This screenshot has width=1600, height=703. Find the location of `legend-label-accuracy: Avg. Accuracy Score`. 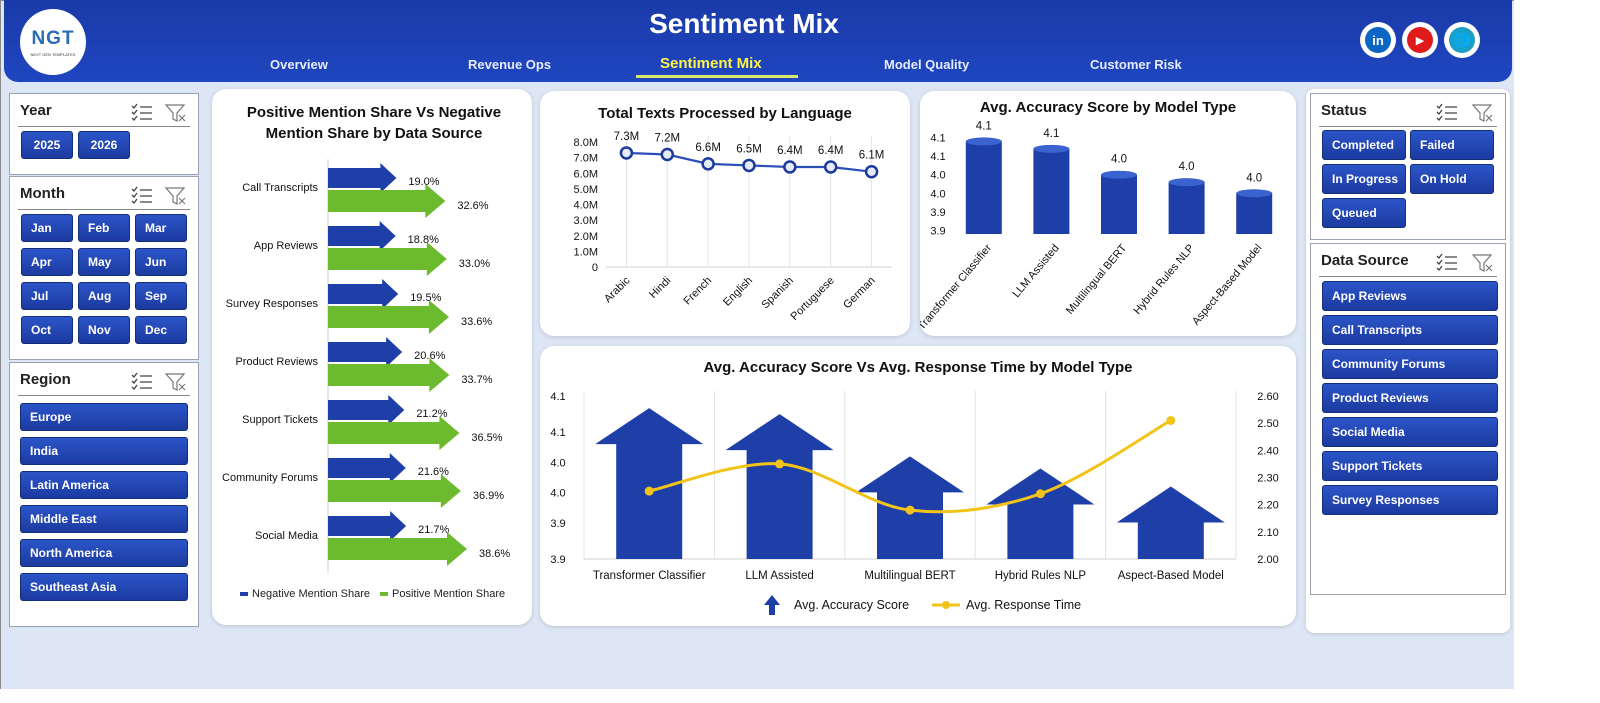

legend-label-accuracy: Avg. Accuracy Score is located at coordinates (851, 605).